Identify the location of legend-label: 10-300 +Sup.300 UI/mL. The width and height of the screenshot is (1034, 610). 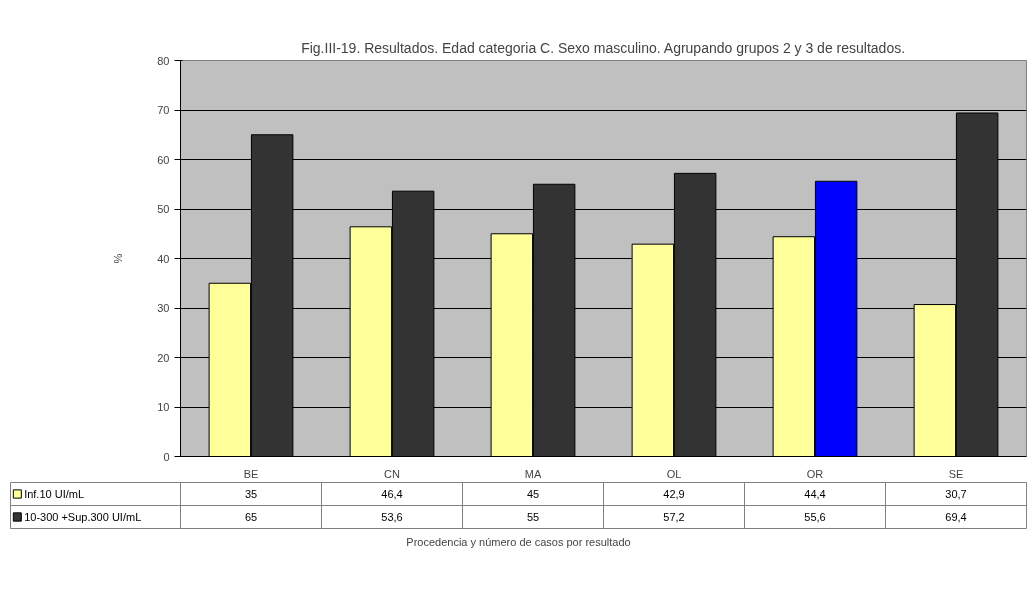
(83, 517).